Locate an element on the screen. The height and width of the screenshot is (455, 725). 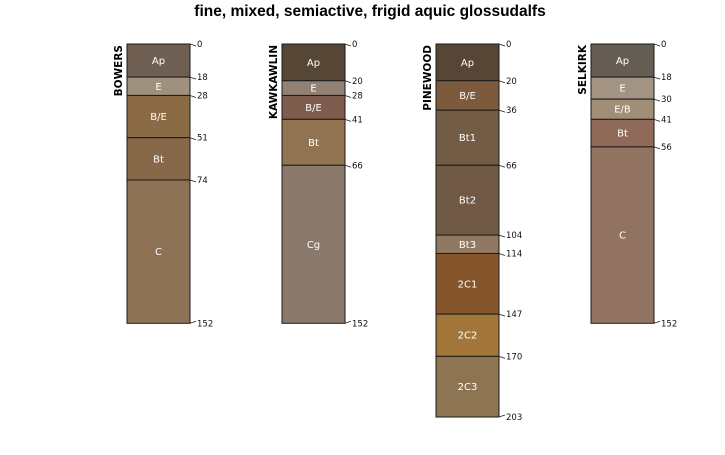
profile-name: BOWERS is located at coordinates (119, 70).